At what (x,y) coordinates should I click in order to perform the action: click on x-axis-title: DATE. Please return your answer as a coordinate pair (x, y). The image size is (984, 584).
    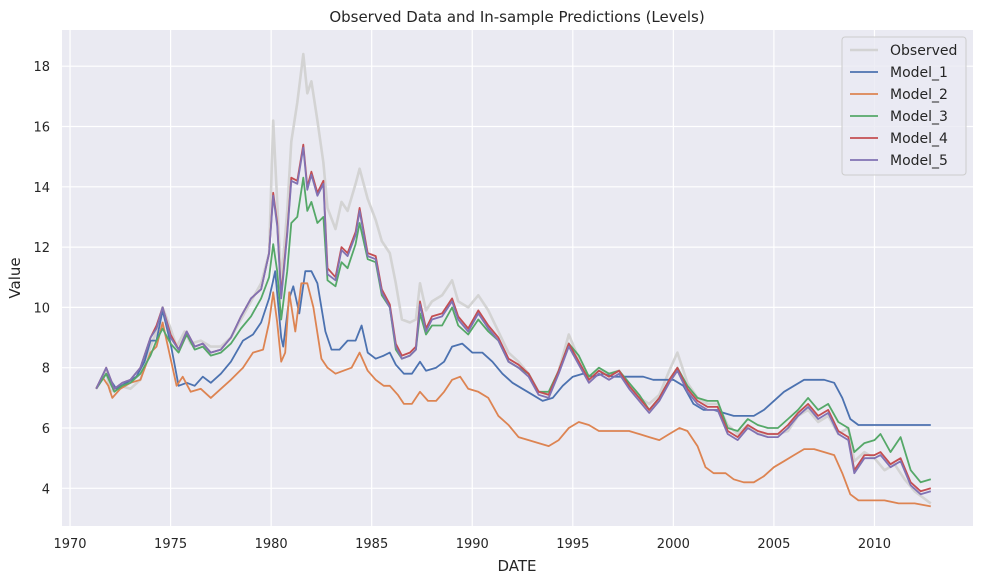
    Looking at the image, I should click on (516, 566).